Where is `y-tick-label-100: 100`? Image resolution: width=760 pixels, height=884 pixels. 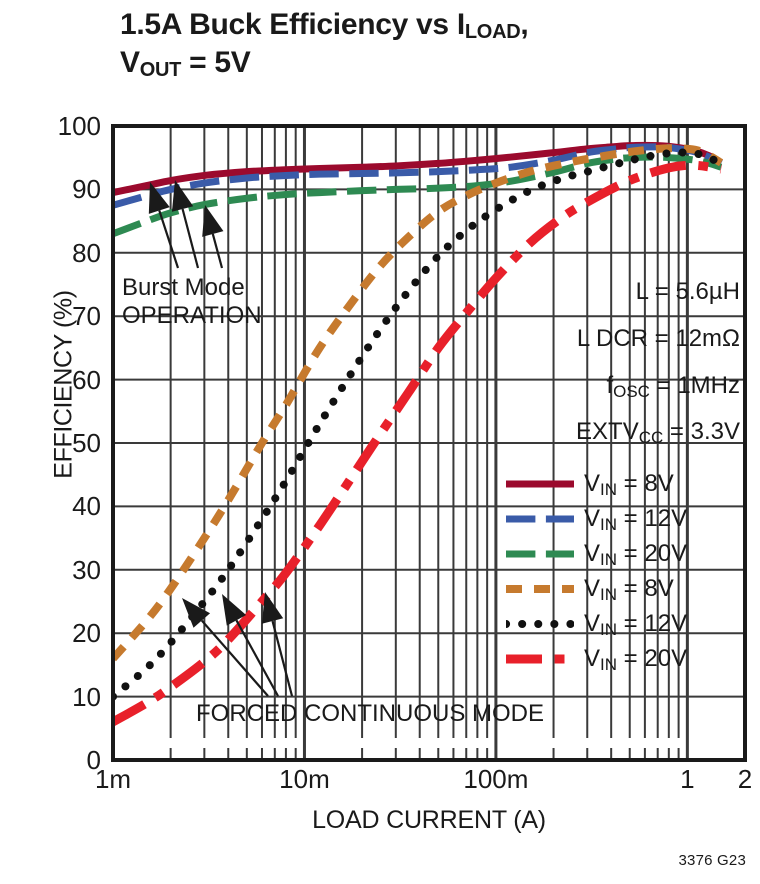 y-tick-label-100: 100 is located at coordinates (79, 126).